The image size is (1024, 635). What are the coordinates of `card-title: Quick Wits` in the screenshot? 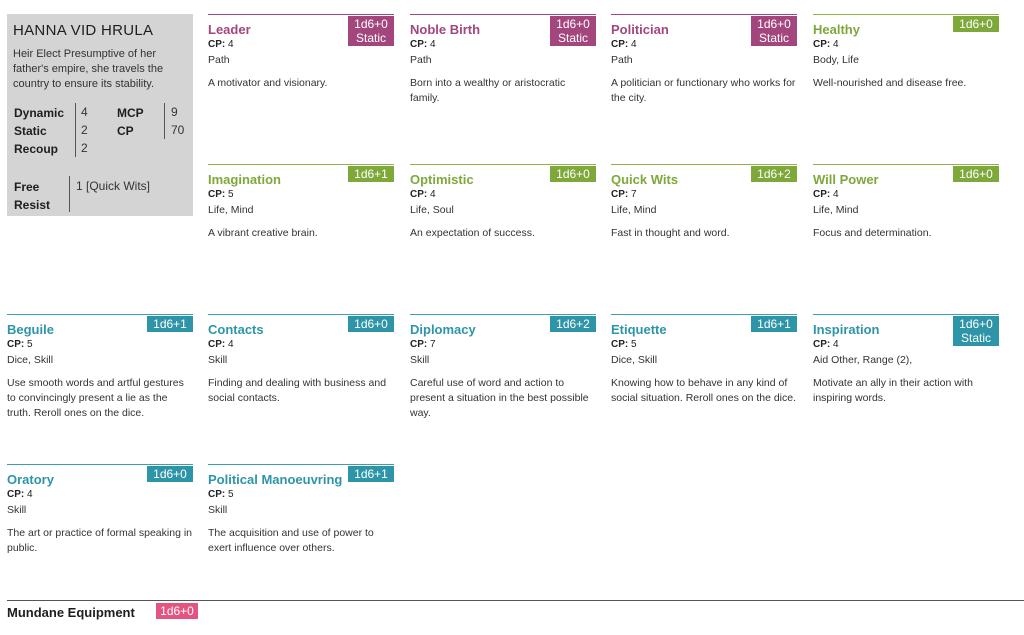 It's located at (645, 179).